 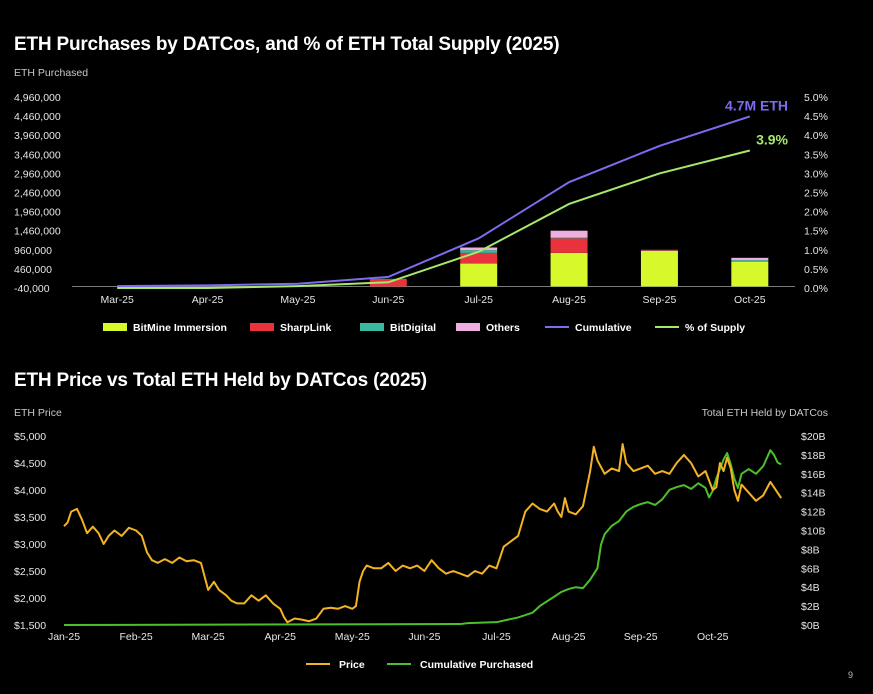 What do you see at coordinates (816, 251) in the screenshot?
I see `chart1-y2tick: 1.0%` at bounding box center [816, 251].